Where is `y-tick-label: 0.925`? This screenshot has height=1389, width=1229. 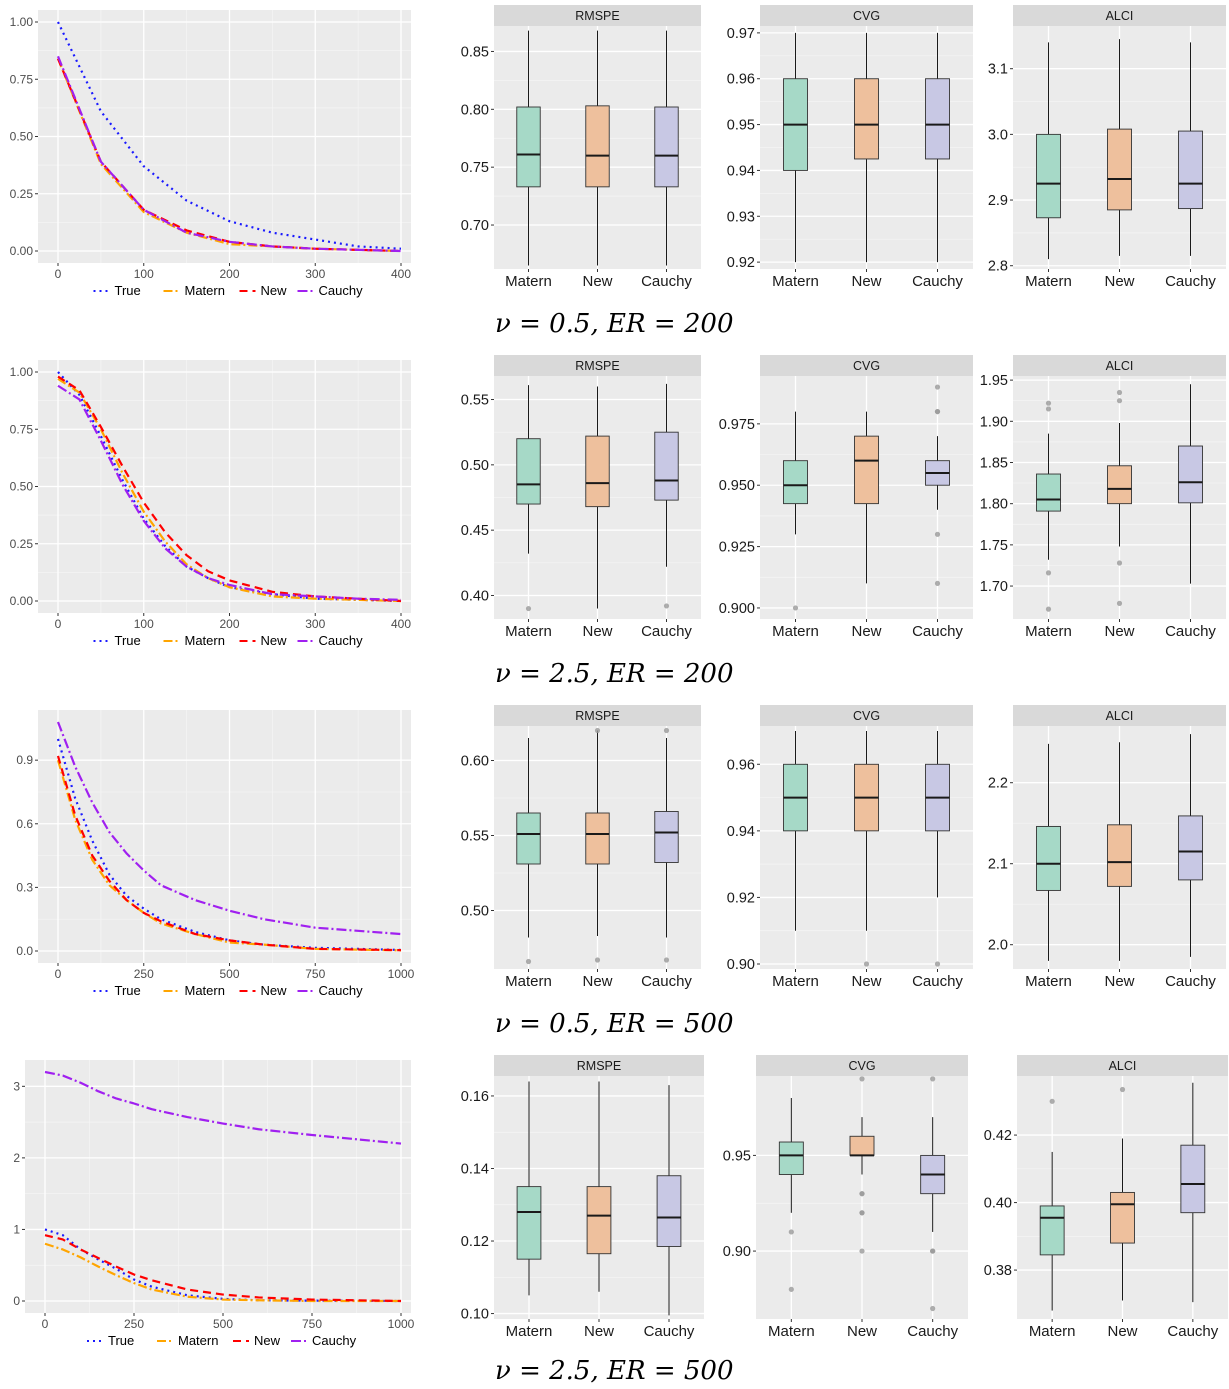
y-tick-label: 0.925 is located at coordinates (737, 548).